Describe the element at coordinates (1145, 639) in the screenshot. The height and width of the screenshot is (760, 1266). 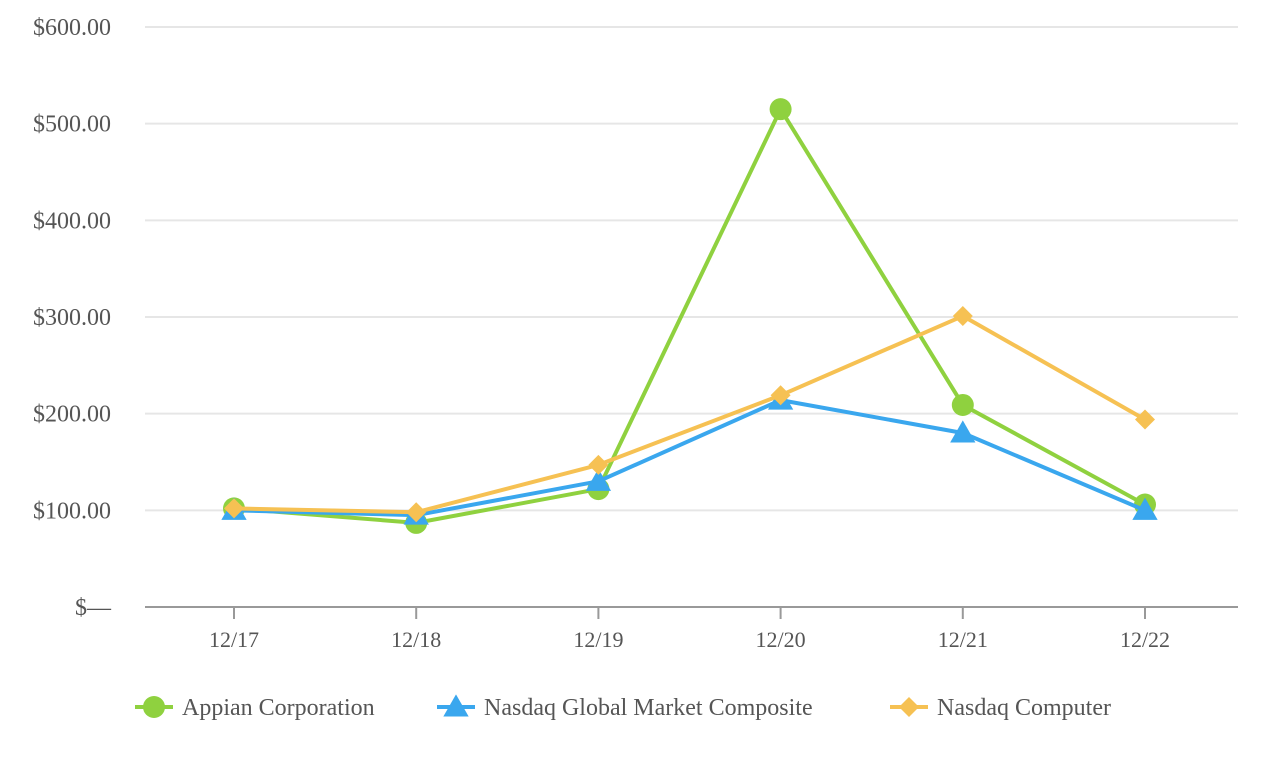
I see `x-tick-label: 12/22` at that location.